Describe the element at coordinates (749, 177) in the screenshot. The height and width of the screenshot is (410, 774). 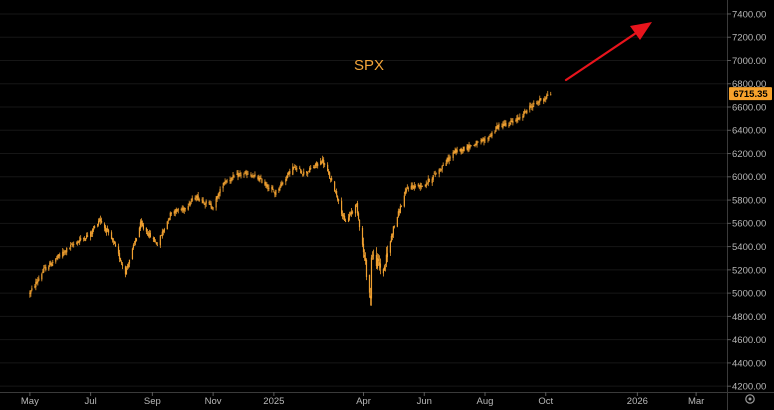
I see `y-tick-label-7: 6000.00` at that location.